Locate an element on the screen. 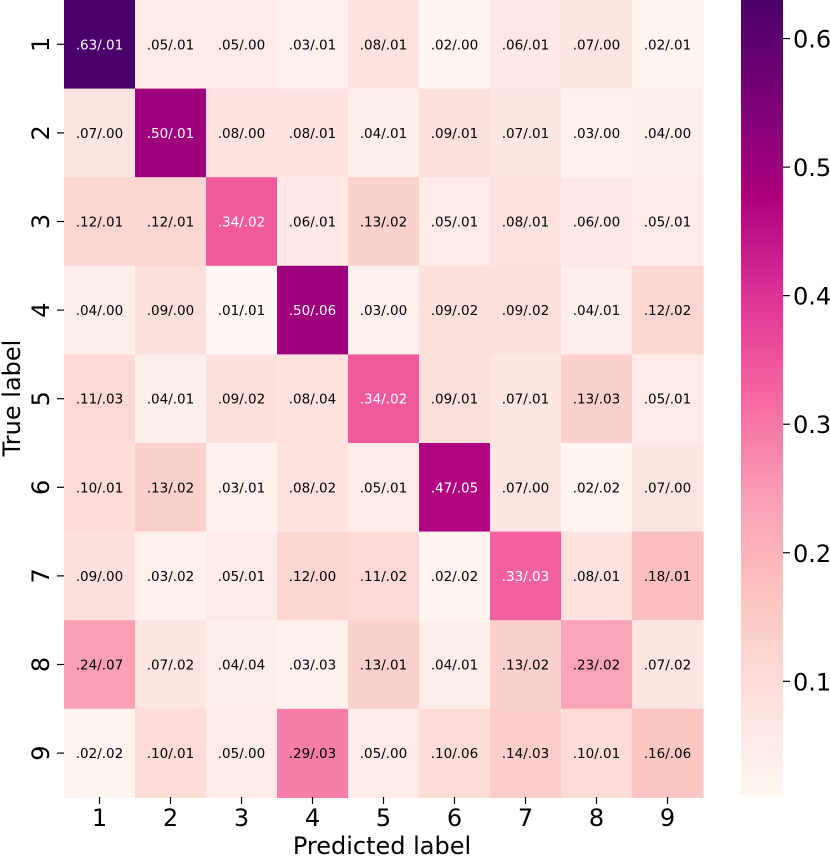  y-tick-label: 5 is located at coordinates (41, 398).